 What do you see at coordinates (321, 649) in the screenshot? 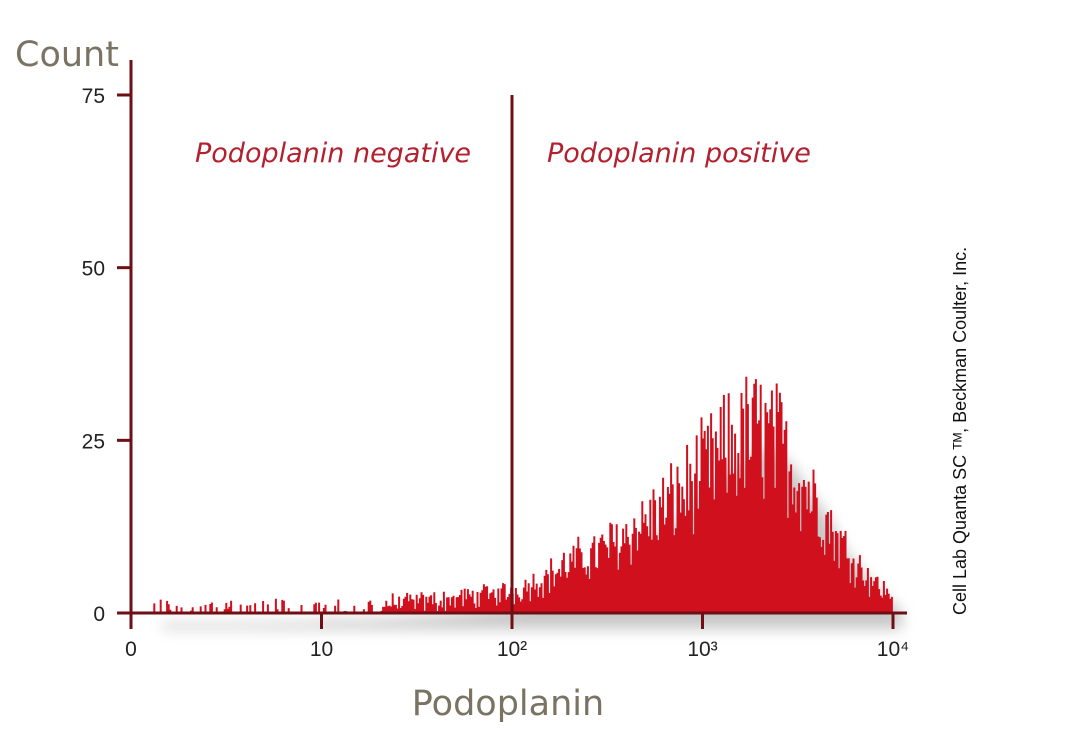
I see `x-tick-label: 10` at bounding box center [321, 649].